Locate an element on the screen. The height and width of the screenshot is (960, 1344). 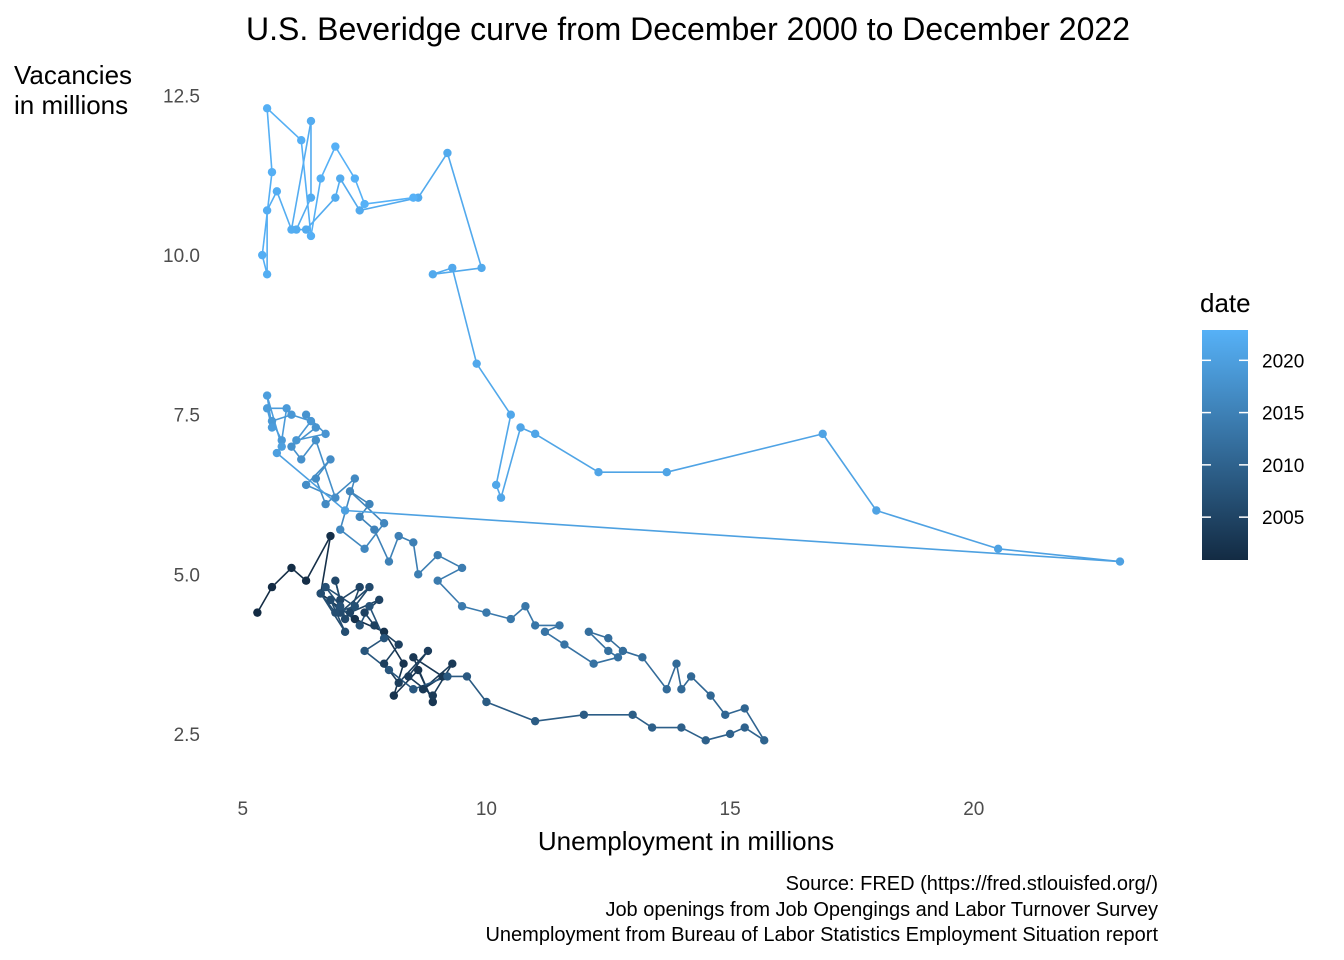
legend-tick-label: 2010 is located at coordinates (1283, 466).